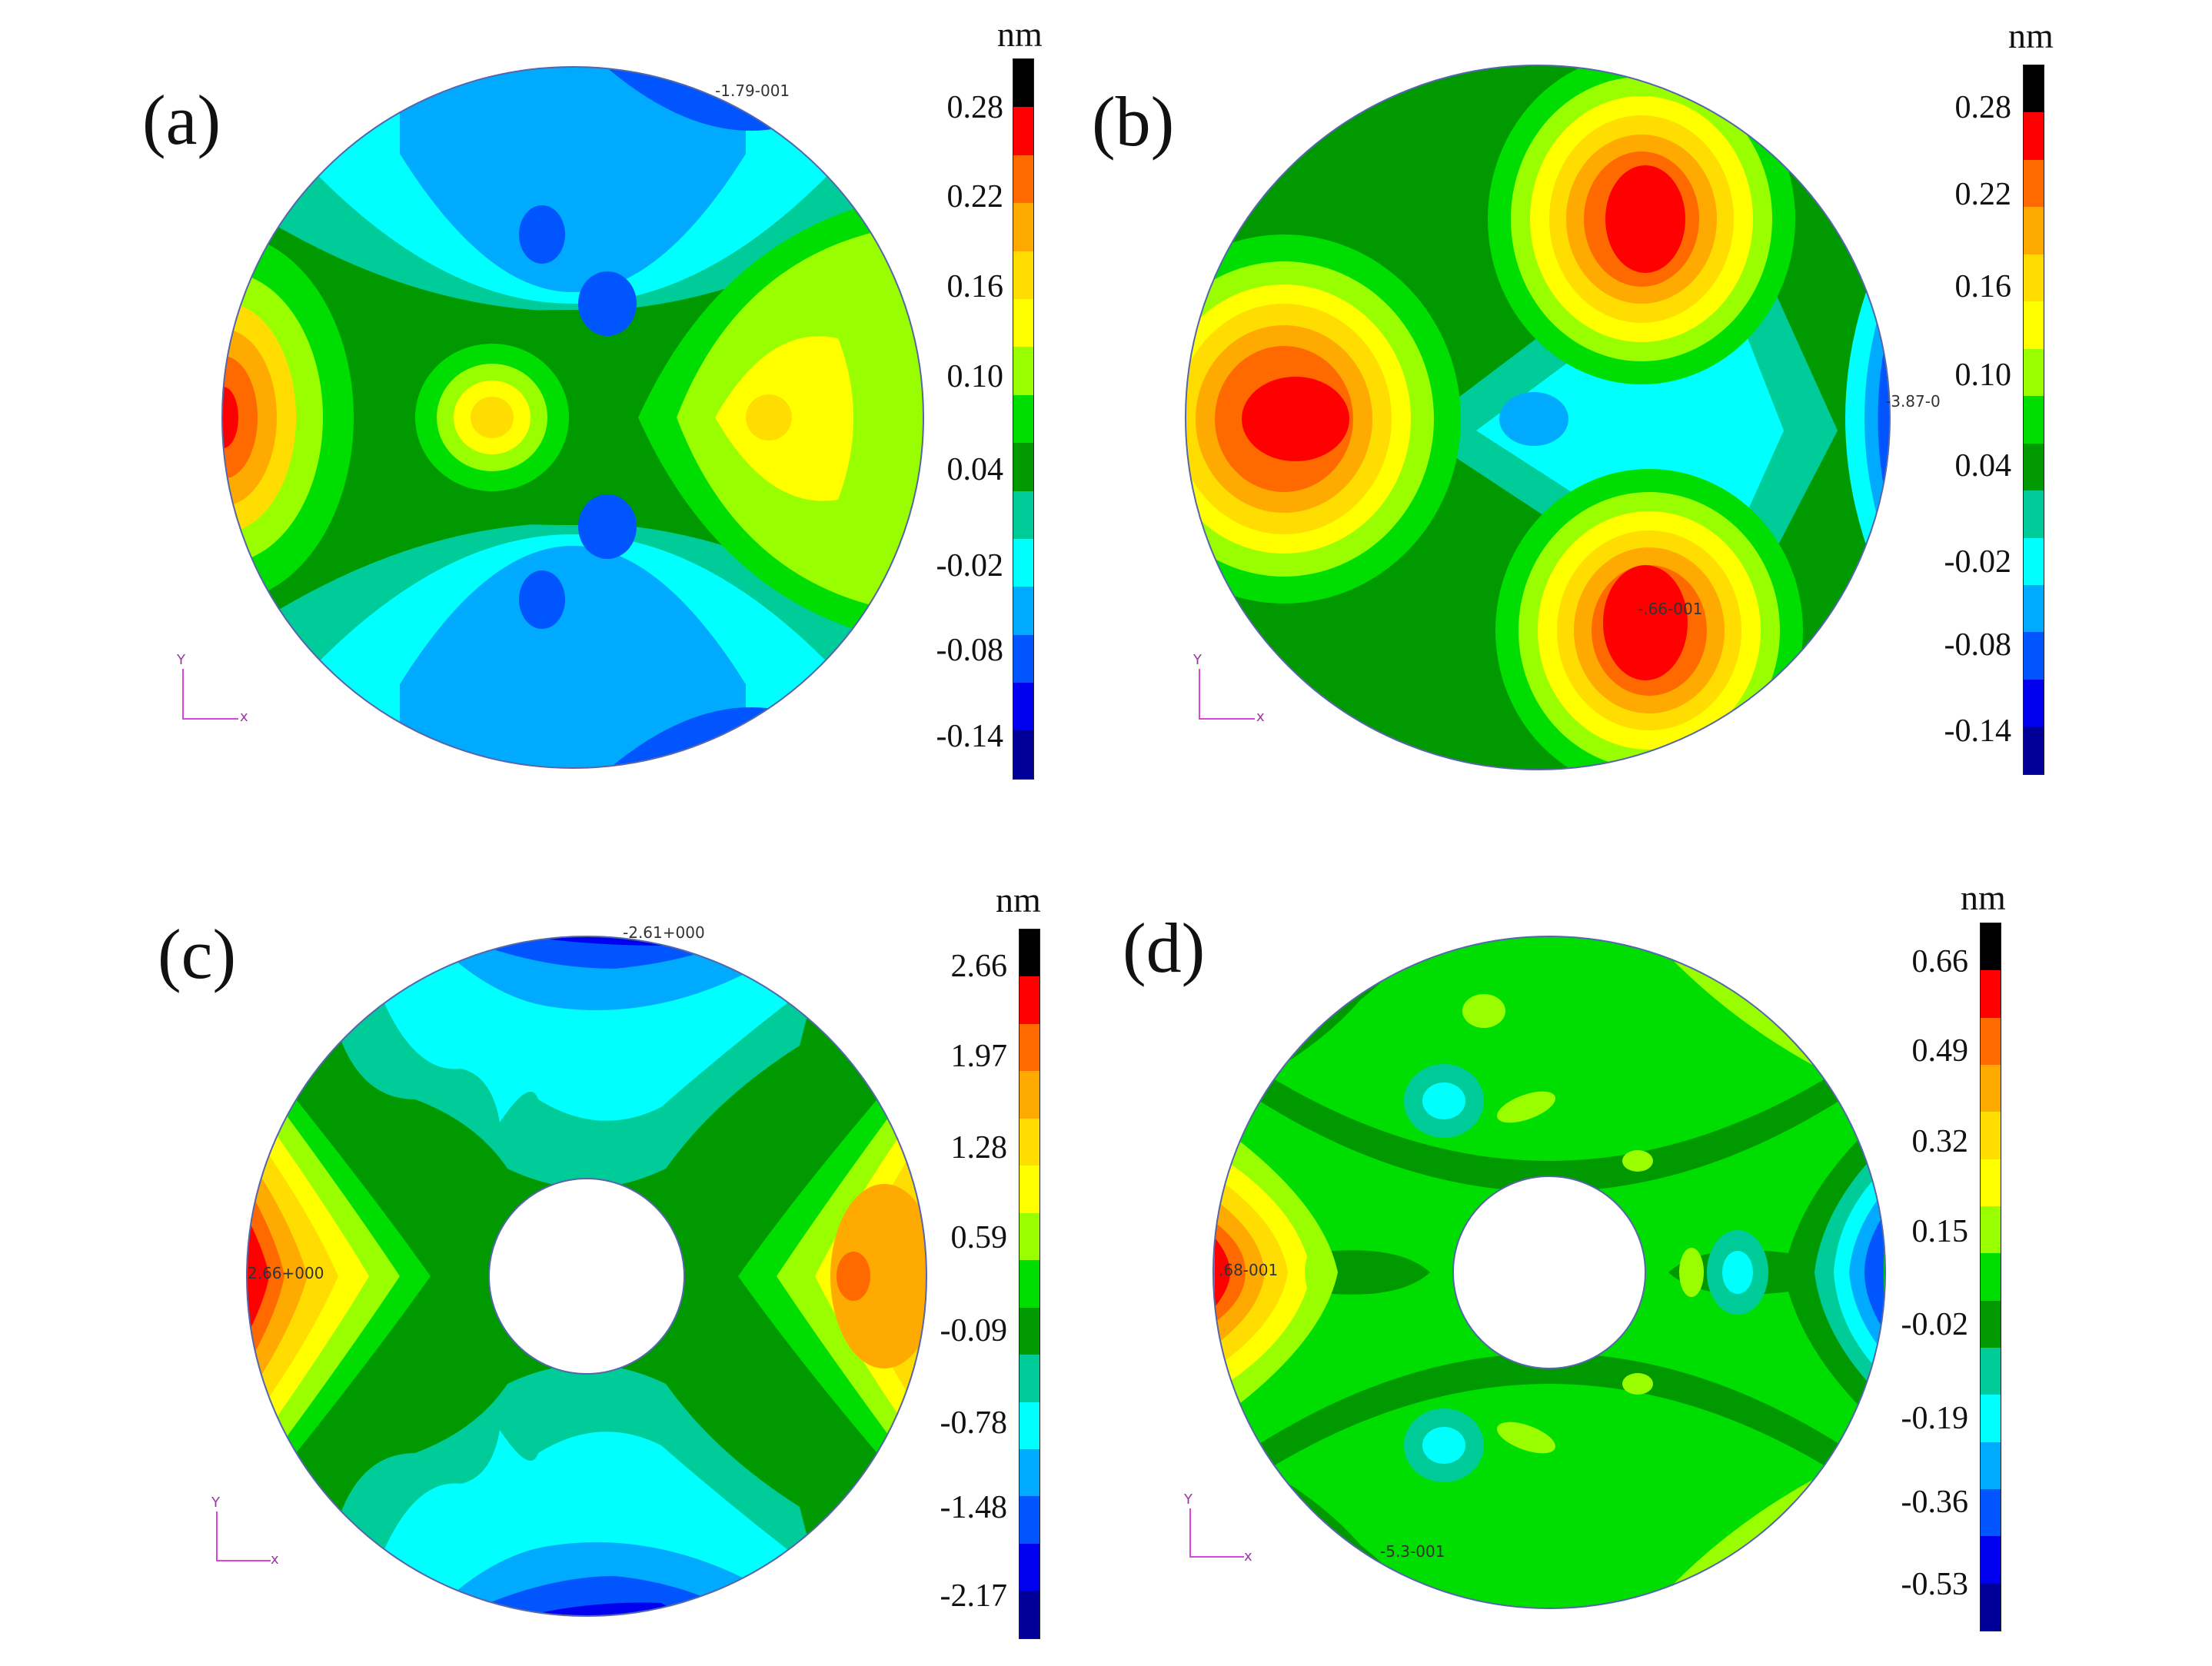  Describe the element at coordinates (1671, 609) in the screenshot. I see `extreme-value-annotation: -.66-001` at that location.